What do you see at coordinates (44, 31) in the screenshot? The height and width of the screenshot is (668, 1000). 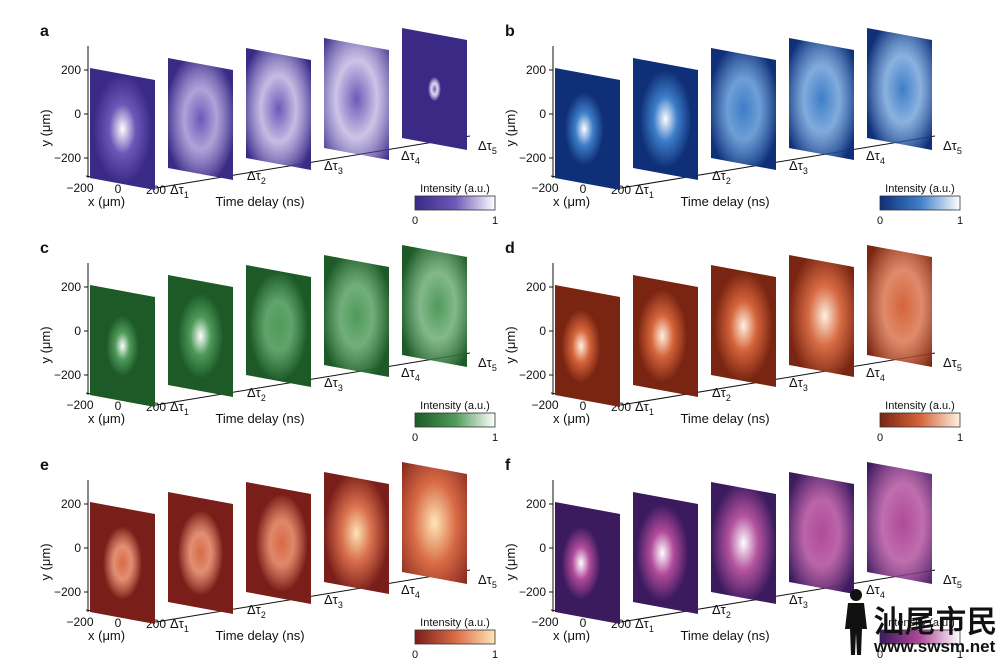 I see `panel-letter: a` at bounding box center [44, 31].